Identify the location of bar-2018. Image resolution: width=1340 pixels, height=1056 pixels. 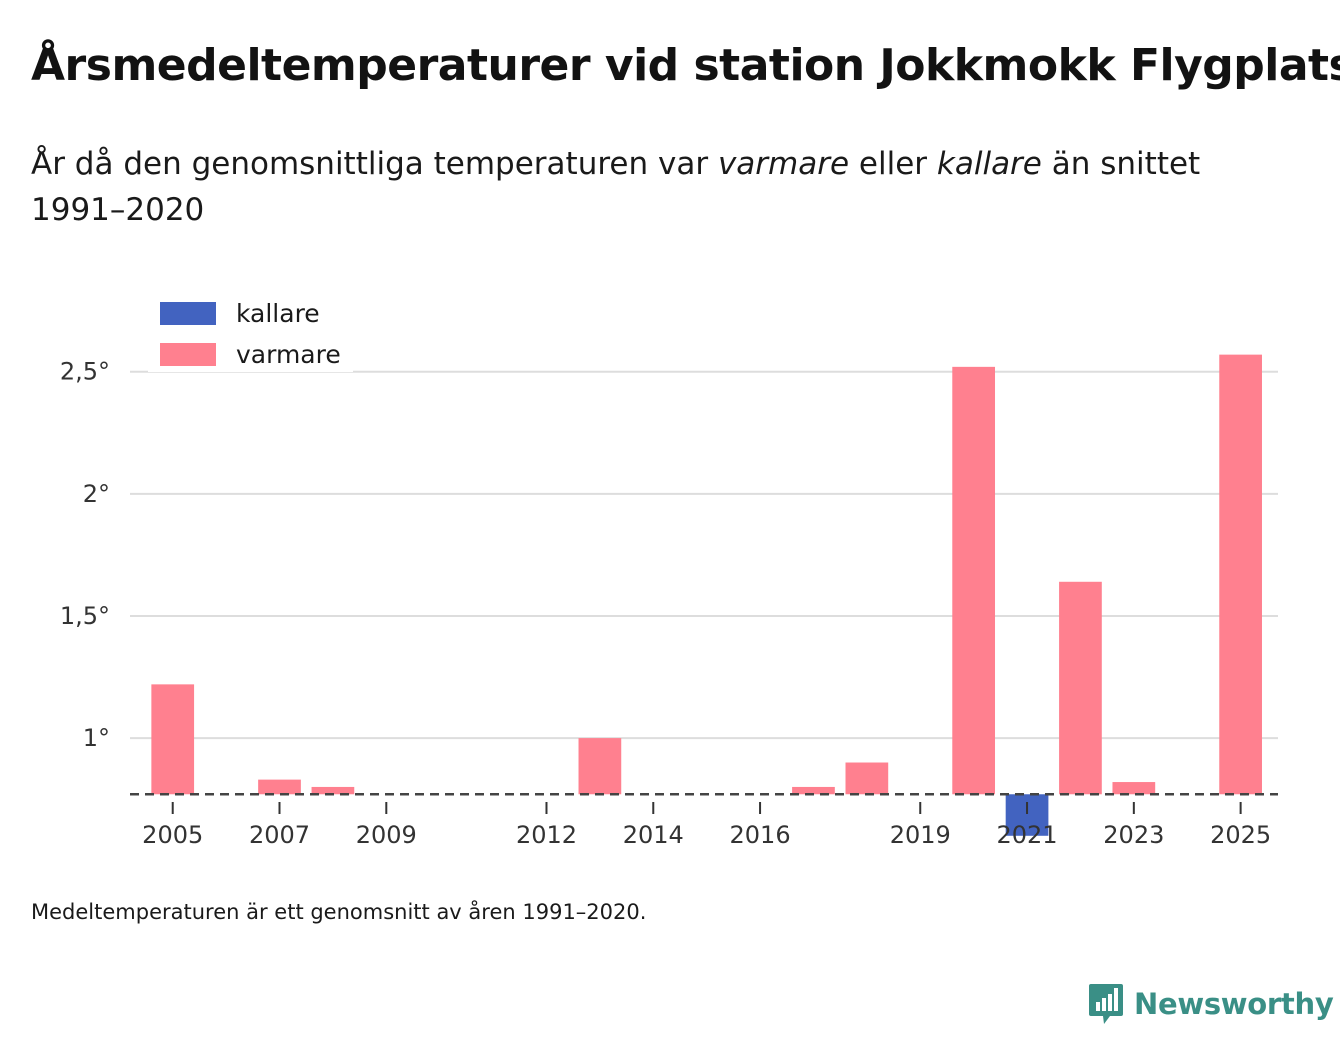
(867, 778).